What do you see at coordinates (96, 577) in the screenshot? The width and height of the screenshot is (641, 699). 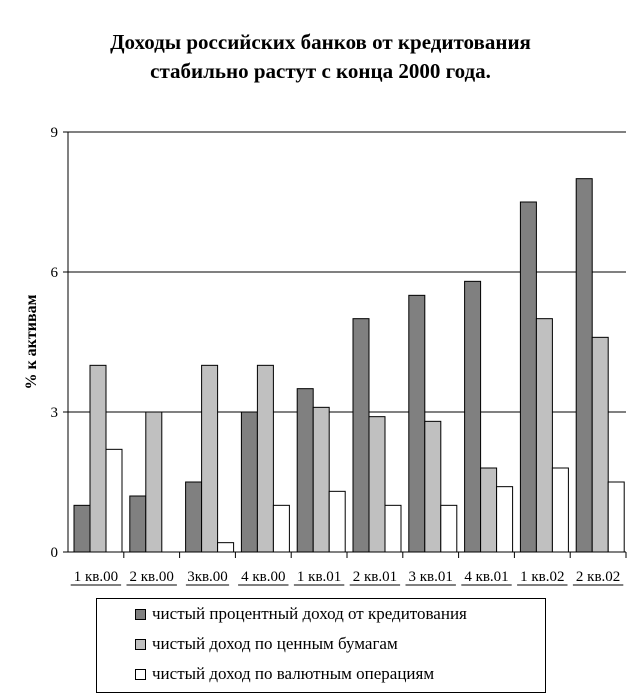 I see `x-tick-label: 1 кв.00` at bounding box center [96, 577].